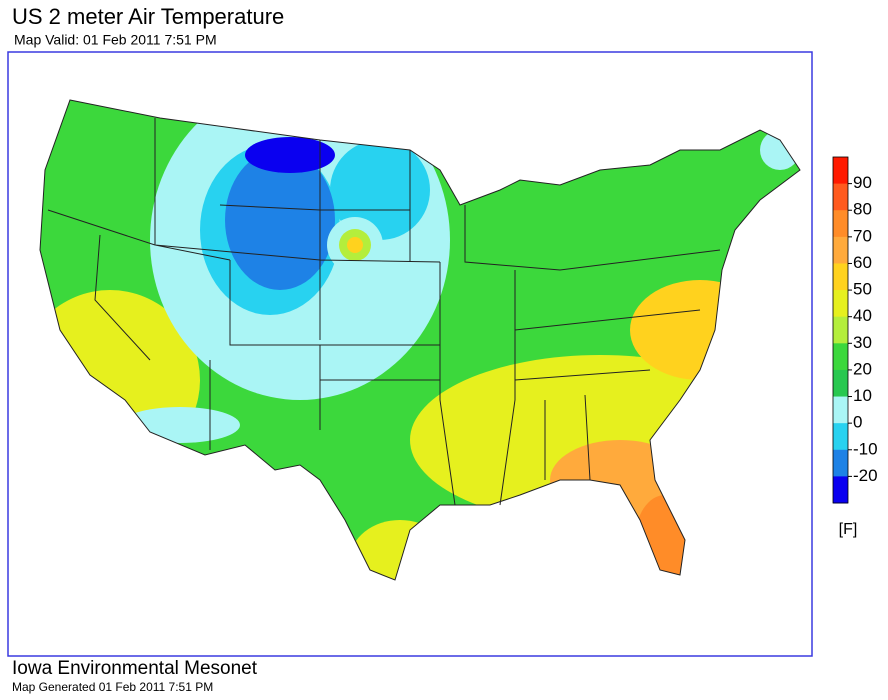 Image resolution: width=888 pixels, height=700 pixels. What do you see at coordinates (135, 668) in the screenshot?
I see `footer-source: Iowa Environmental Mesonet` at bounding box center [135, 668].